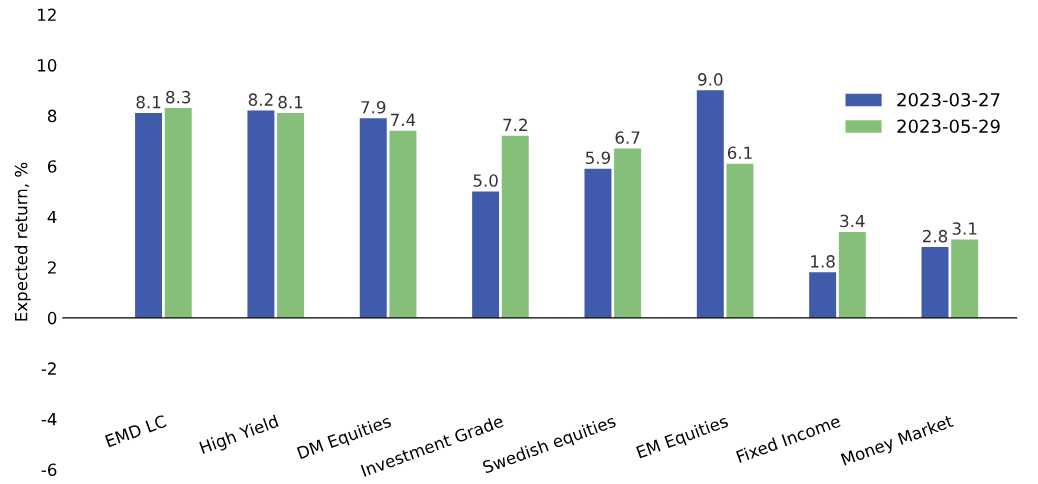  What do you see at coordinates (598, 158) in the screenshot?
I see `data-label: 5.9` at bounding box center [598, 158].